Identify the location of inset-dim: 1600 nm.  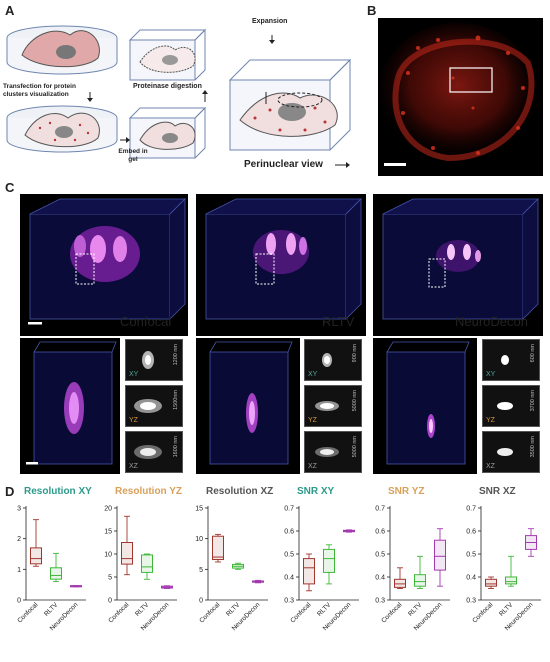
(176, 447).